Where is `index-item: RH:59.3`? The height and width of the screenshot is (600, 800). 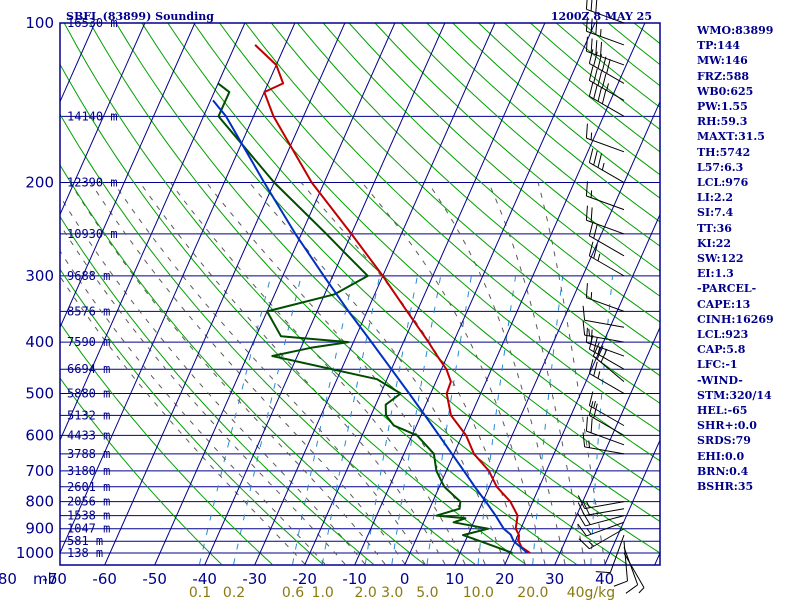 index-item: RH:59.3 is located at coordinates (722, 122).